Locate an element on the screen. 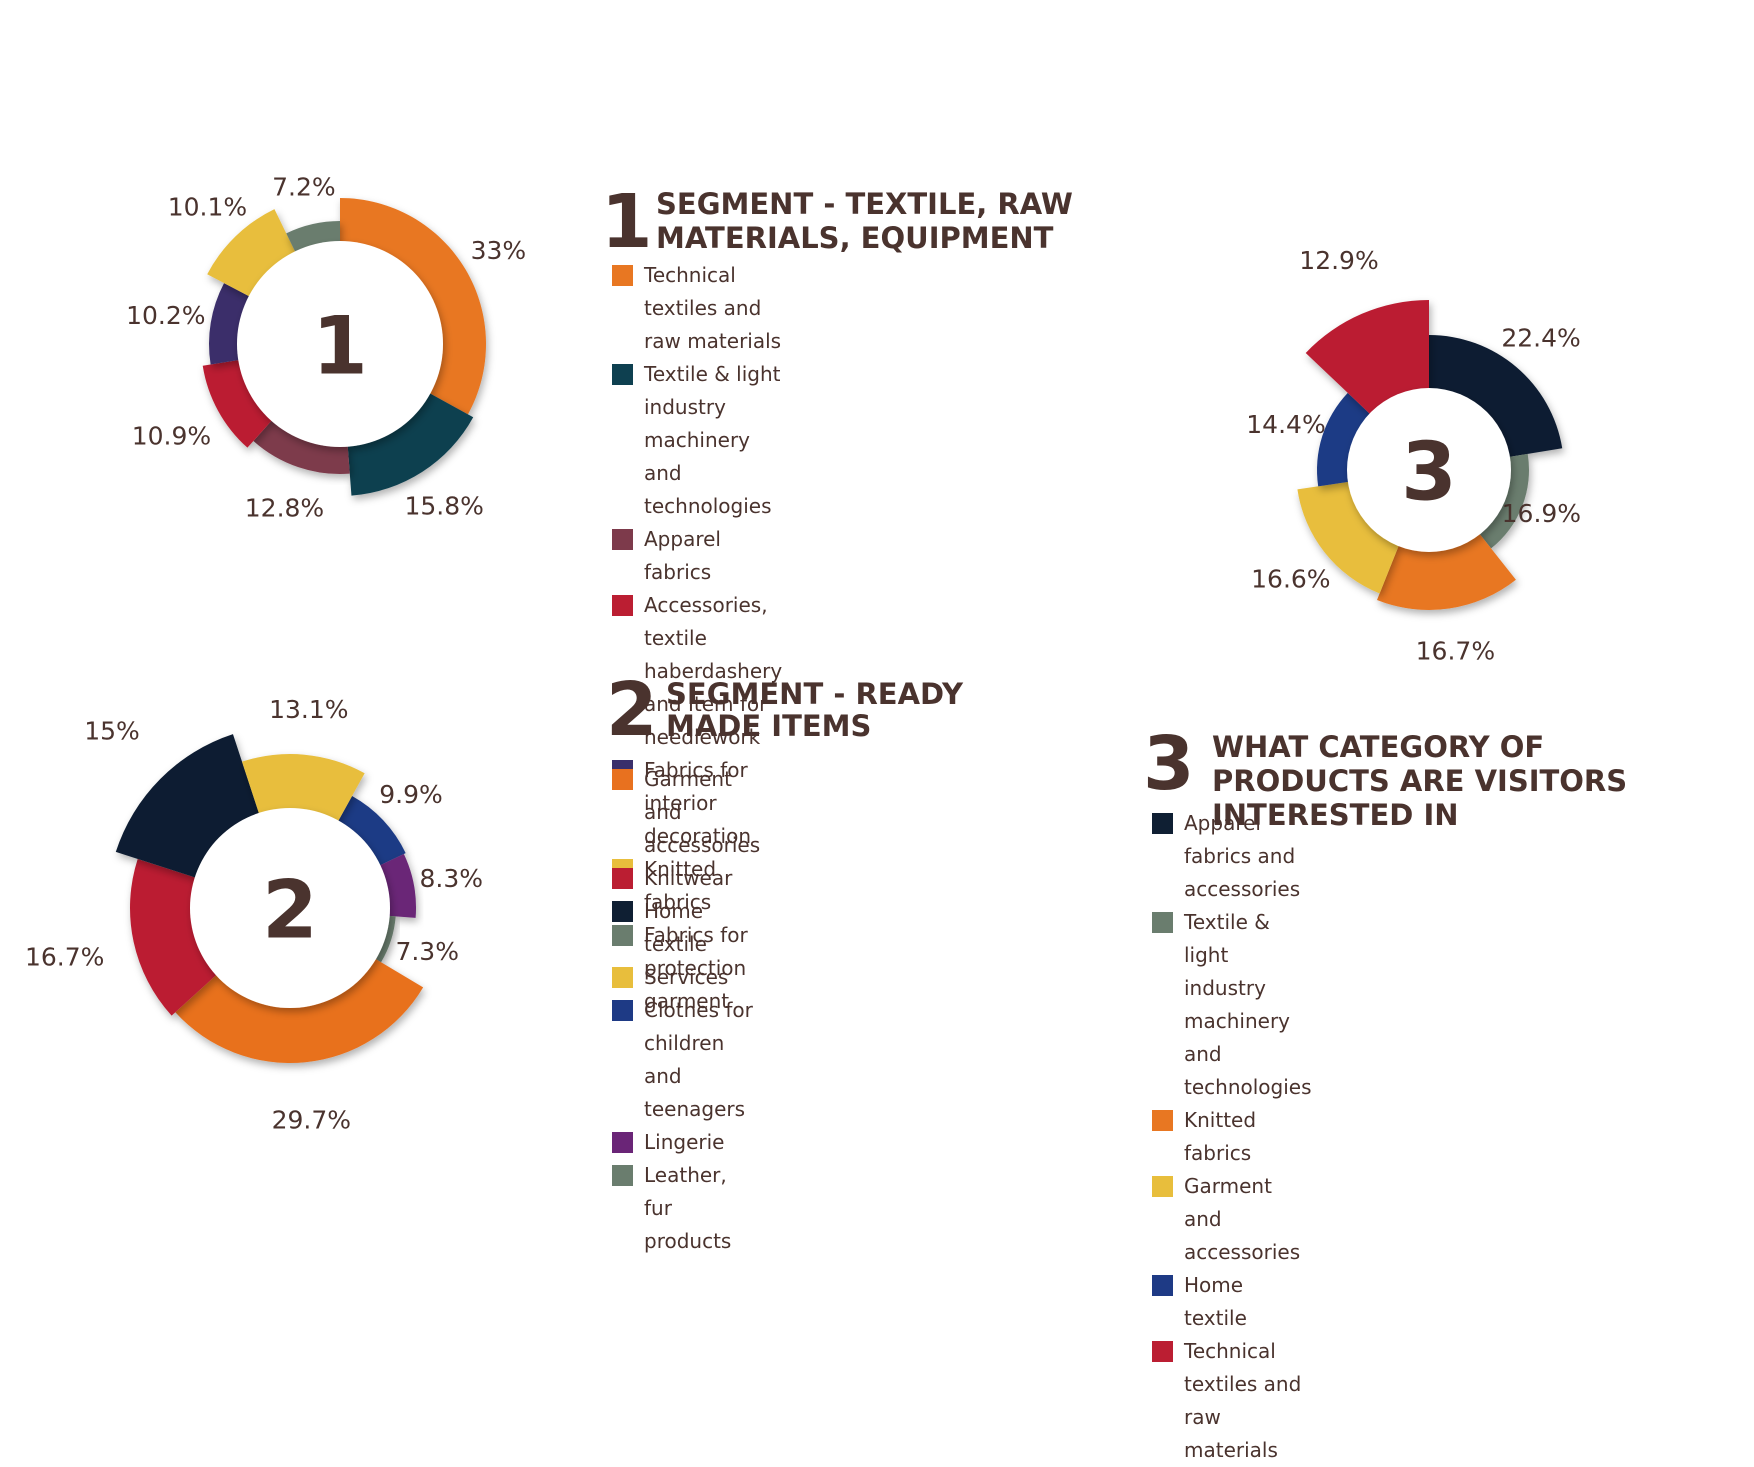 The height and width of the screenshot is (1467, 1754). donut-chart-2: 9.9% 8.3% 7.3% 29.7% 16.7% 15% 13.1% 2 is located at coordinates (254, 915).